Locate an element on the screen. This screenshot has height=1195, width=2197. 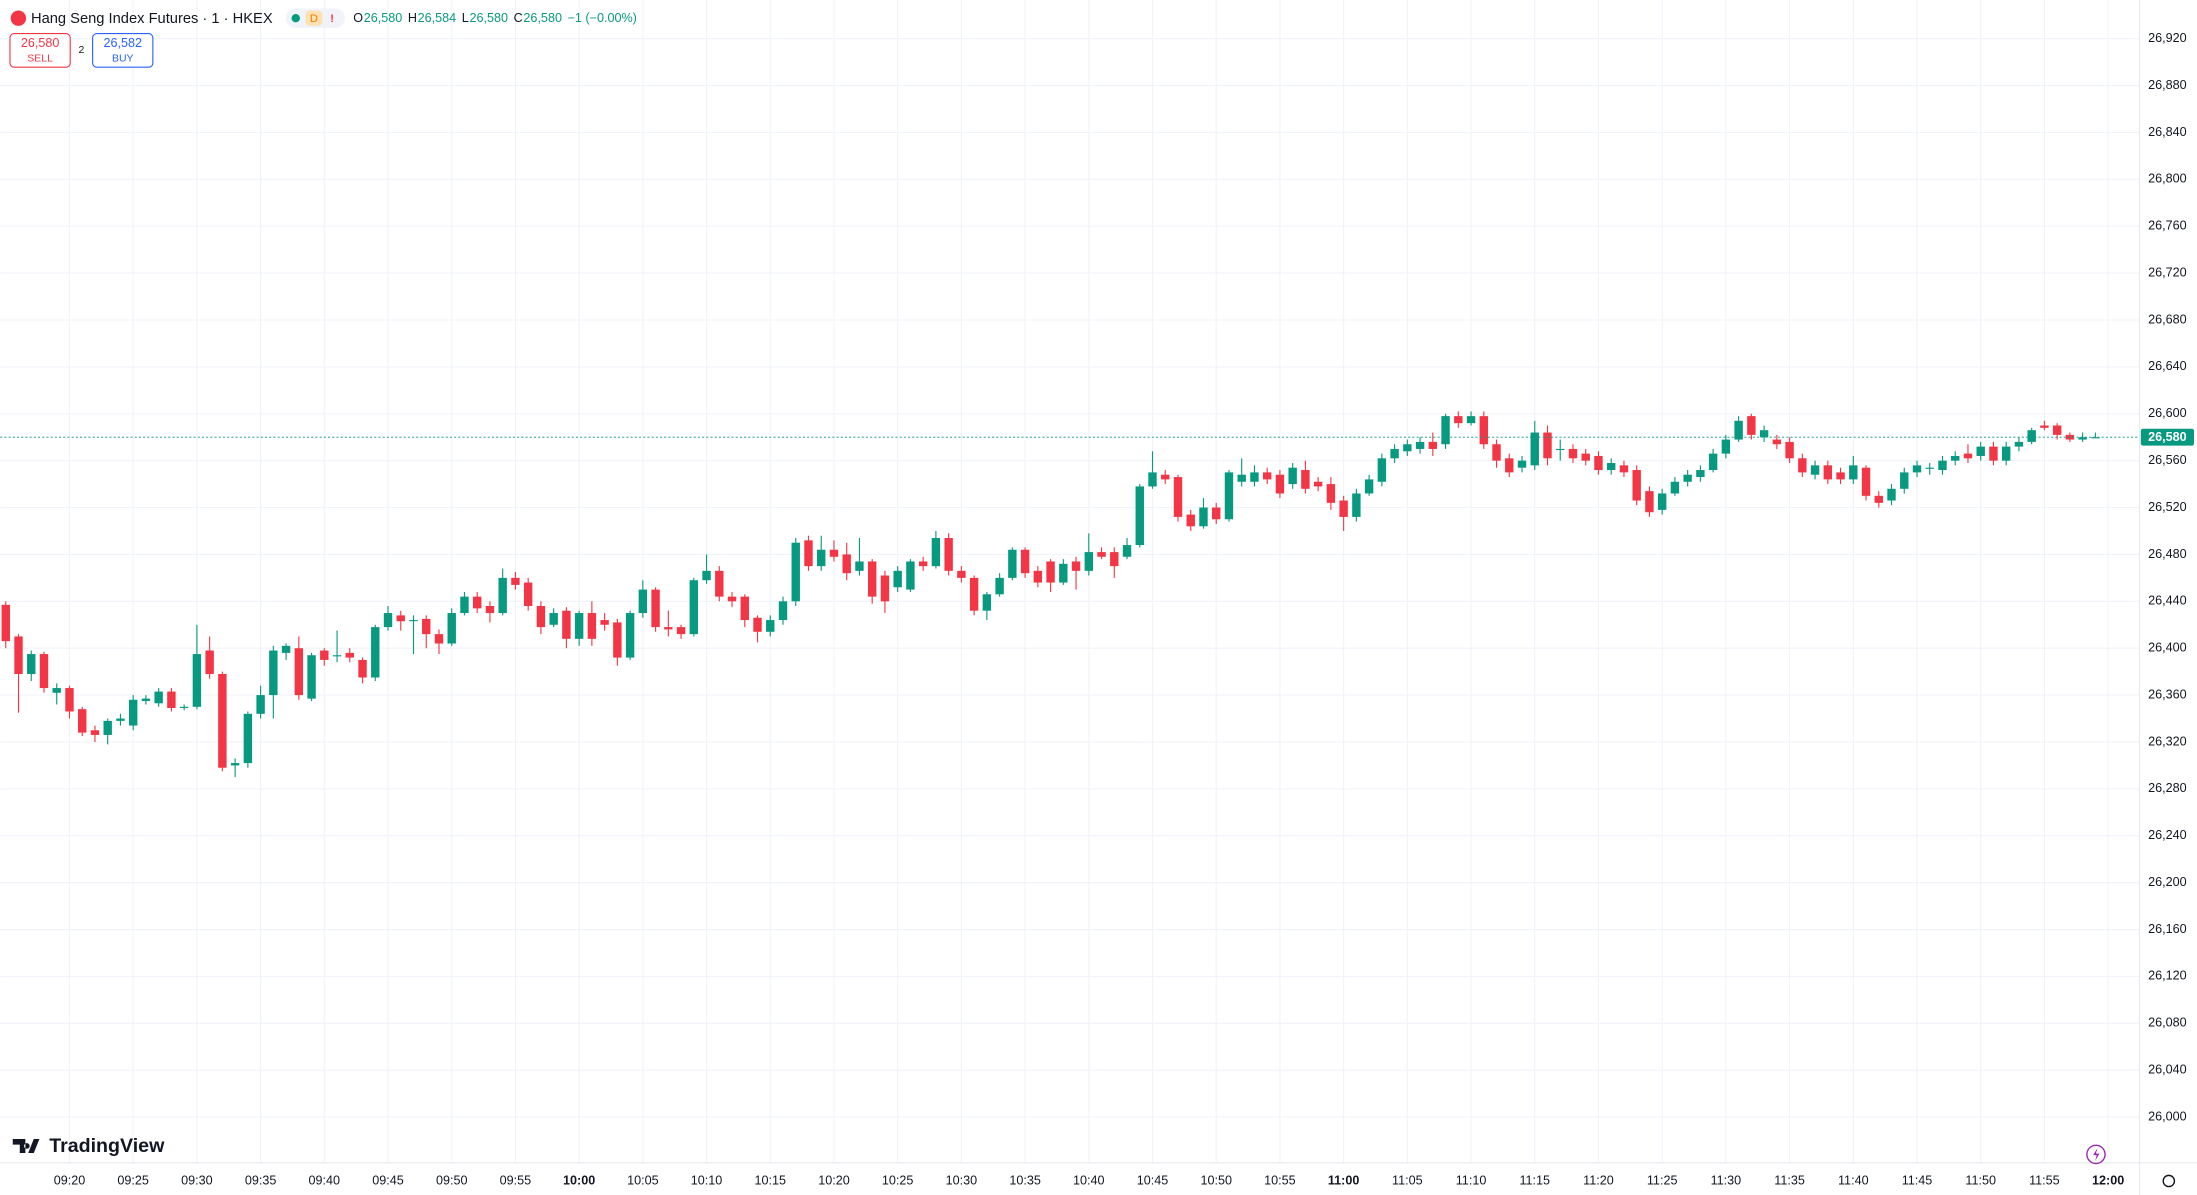
x-tick-label: 12:00 is located at coordinates (2108, 1180).